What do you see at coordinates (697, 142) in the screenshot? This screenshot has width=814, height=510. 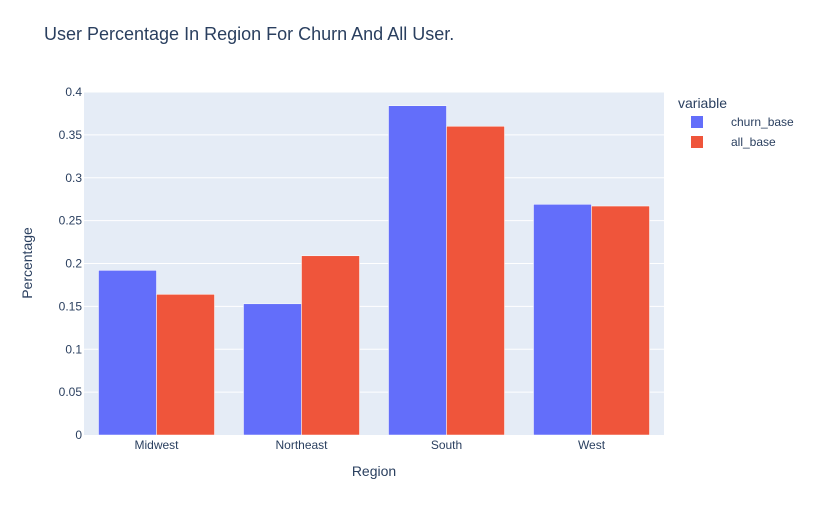 I see `legend-swatch-all_base` at bounding box center [697, 142].